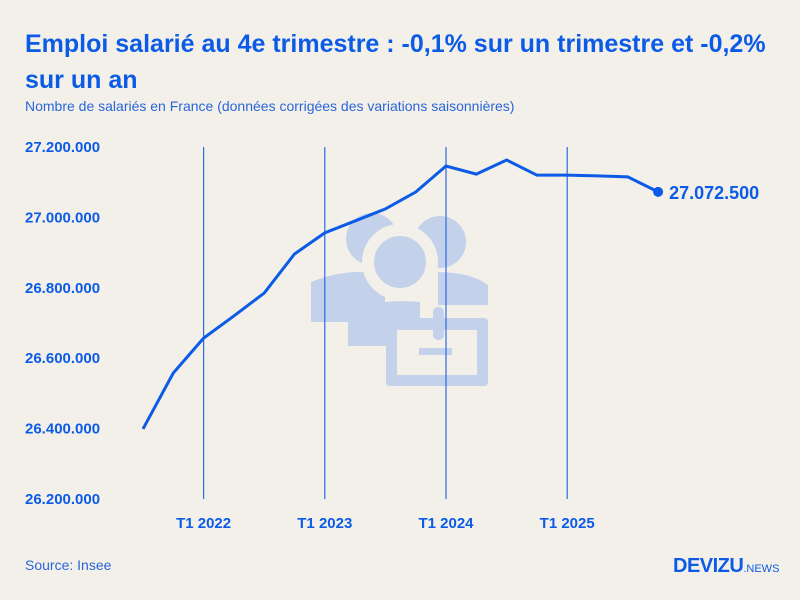  I want to click on x-tick-label: T1 2025, so click(567, 523).